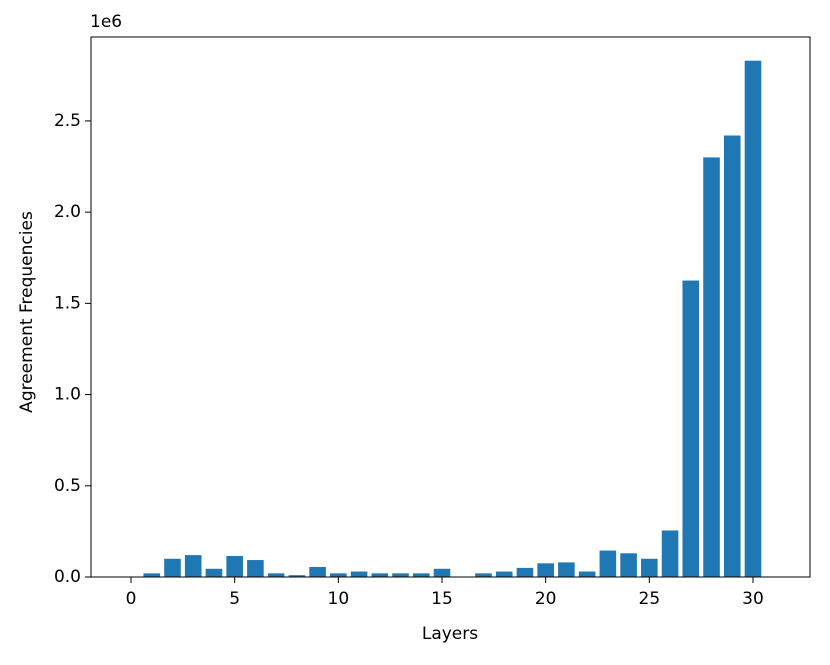 This screenshot has width=830, height=665. Describe the element at coordinates (67, 121) in the screenshot. I see `y-tick-label: 2.5` at that location.